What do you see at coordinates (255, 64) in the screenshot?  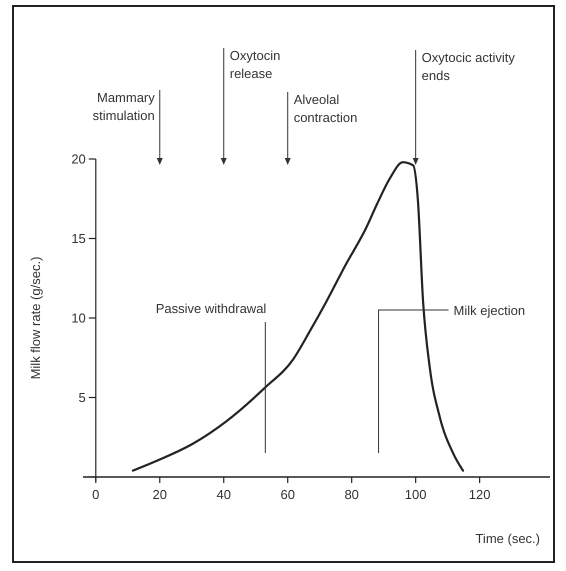 I see `ref-line-label: Oxytocin release` at bounding box center [255, 64].